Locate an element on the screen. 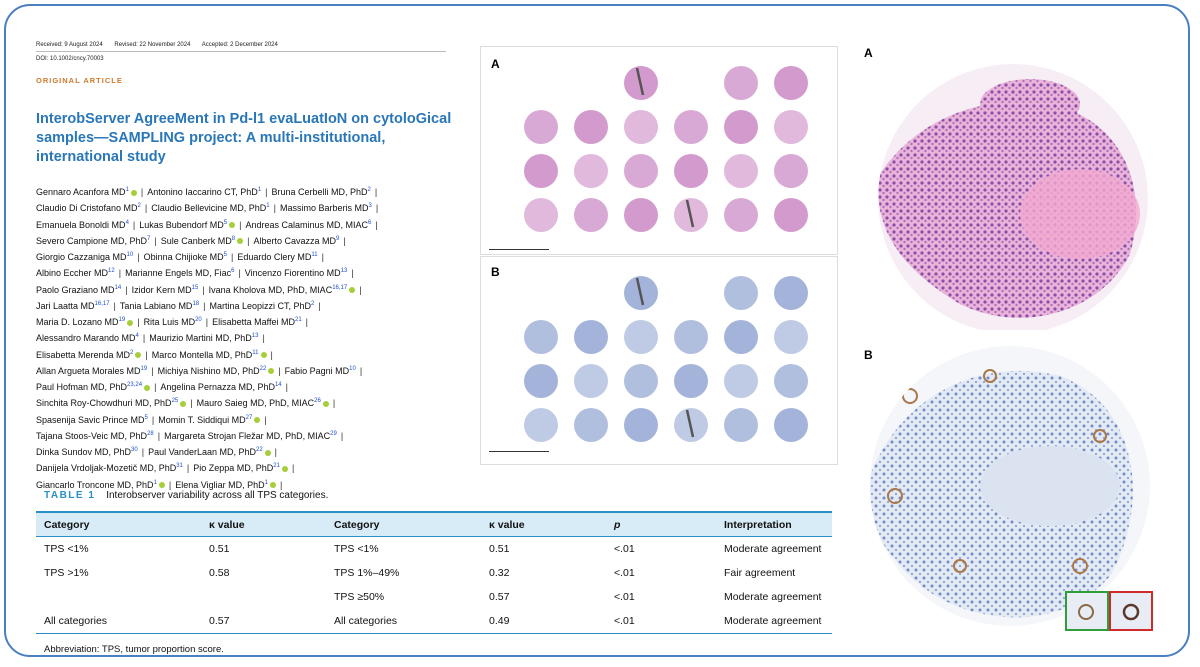 The height and width of the screenshot is (667, 1200). author-name: Antonino Iaccarino CT, PhD is located at coordinates (202, 192).